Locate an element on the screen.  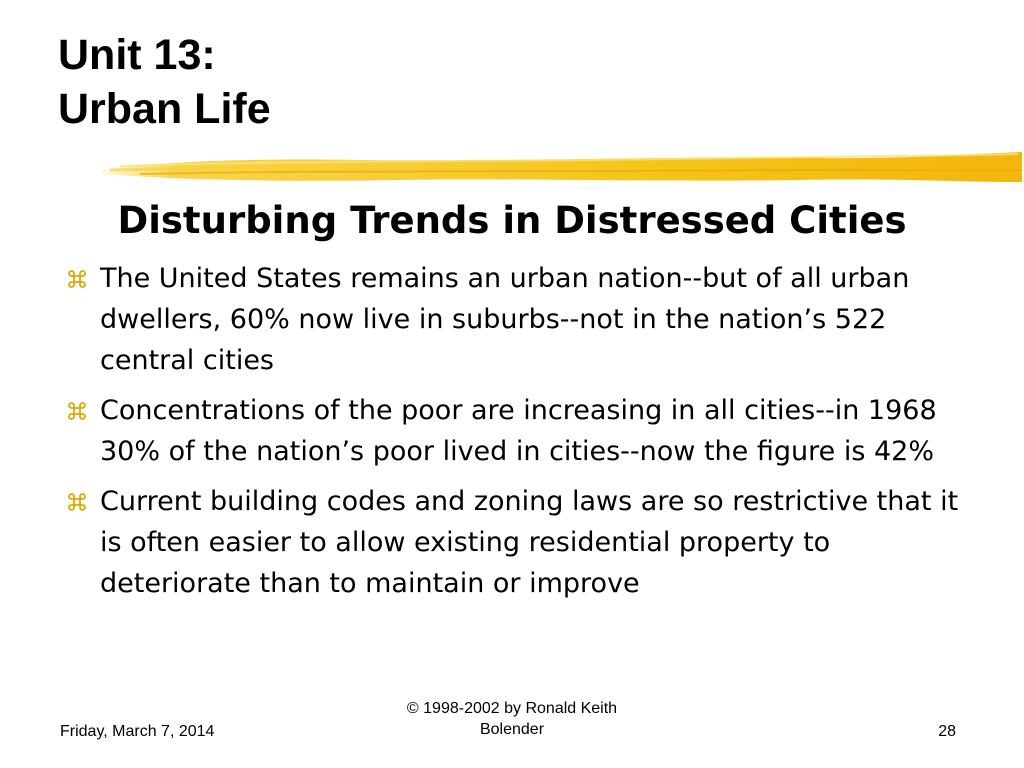
yellow-brush-stroke-divider is located at coordinates (562, 167).